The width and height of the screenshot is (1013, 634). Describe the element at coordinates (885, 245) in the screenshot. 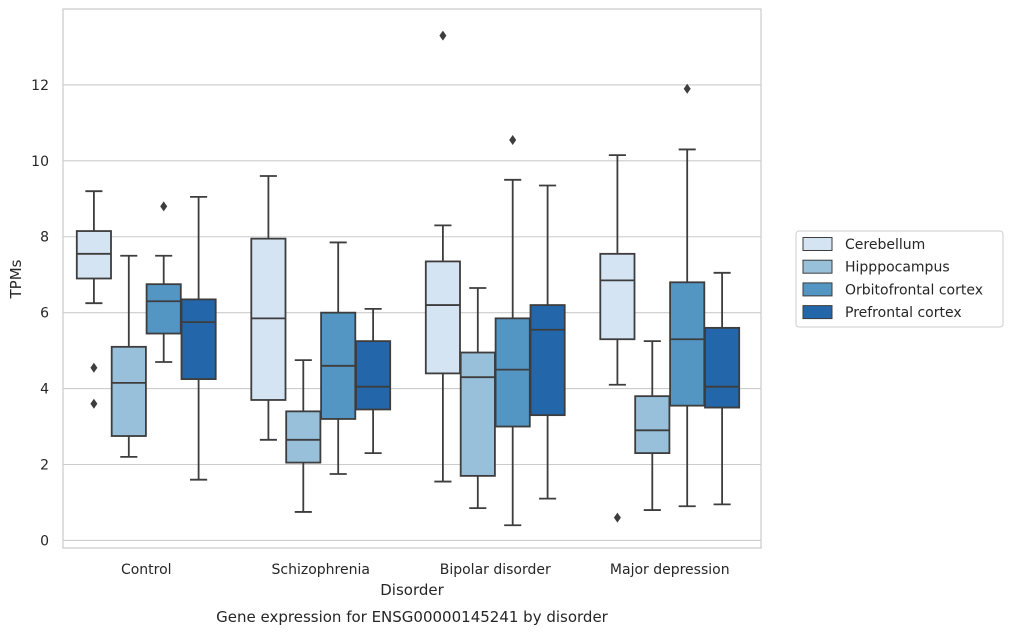

I see `legend-label: Cerebellum` at that location.